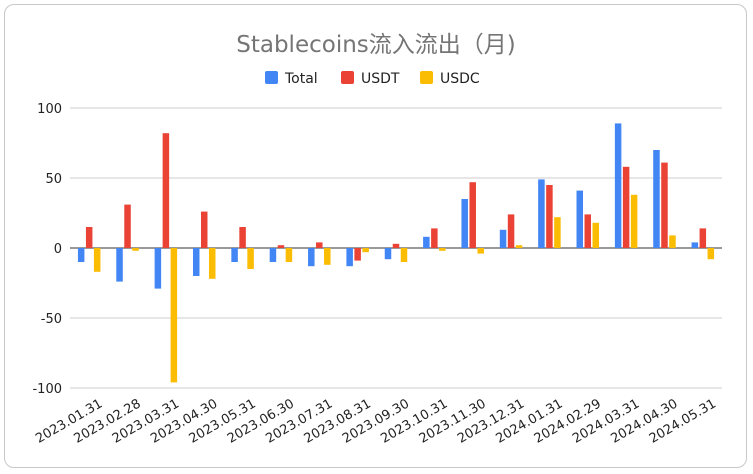 Image resolution: width=753 pixels, height=474 pixels. Describe the element at coordinates (311, 257) in the screenshot. I see `bar-total-2023.07.31` at that location.